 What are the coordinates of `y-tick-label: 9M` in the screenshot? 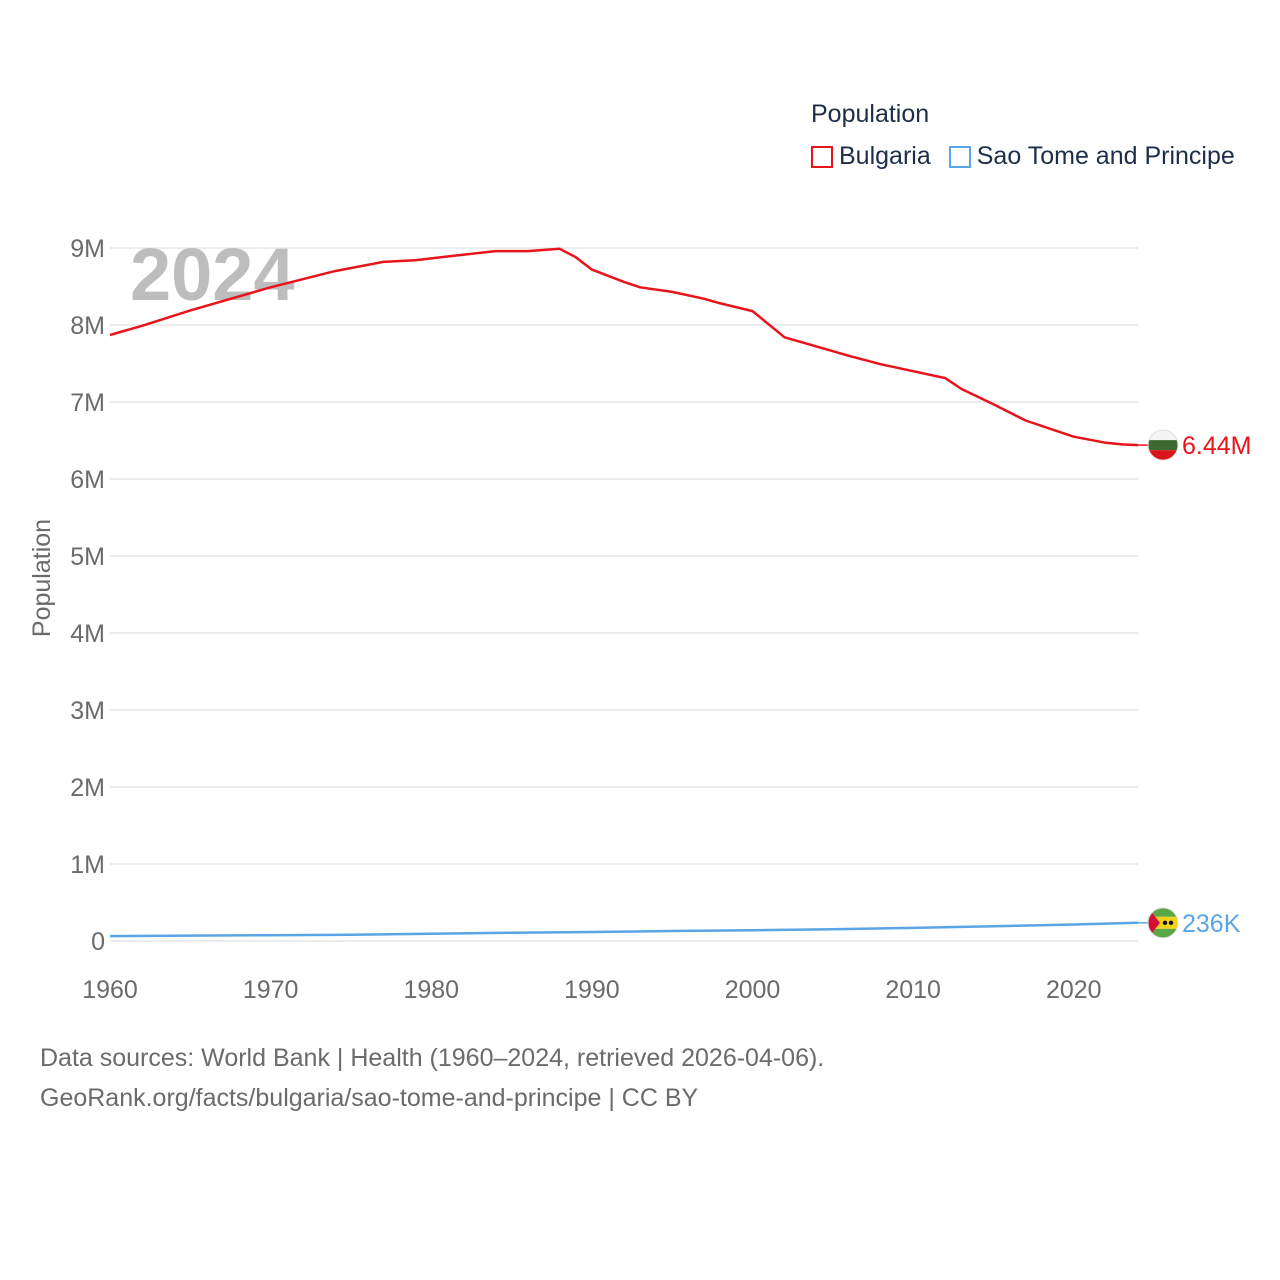 It's located at (87, 249).